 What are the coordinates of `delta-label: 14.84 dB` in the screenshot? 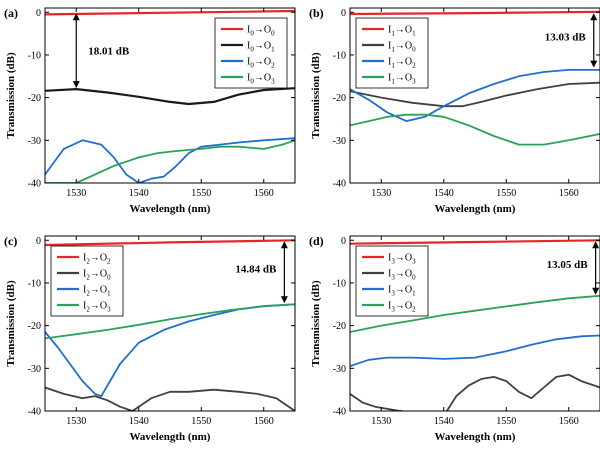 It's located at (256, 269).